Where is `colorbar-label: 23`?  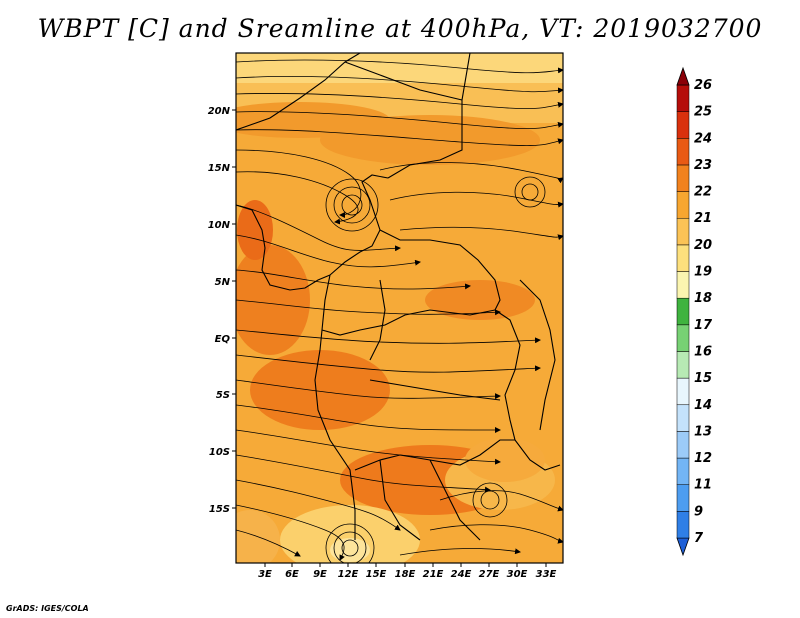 colorbar-label: 23 is located at coordinates (703, 165).